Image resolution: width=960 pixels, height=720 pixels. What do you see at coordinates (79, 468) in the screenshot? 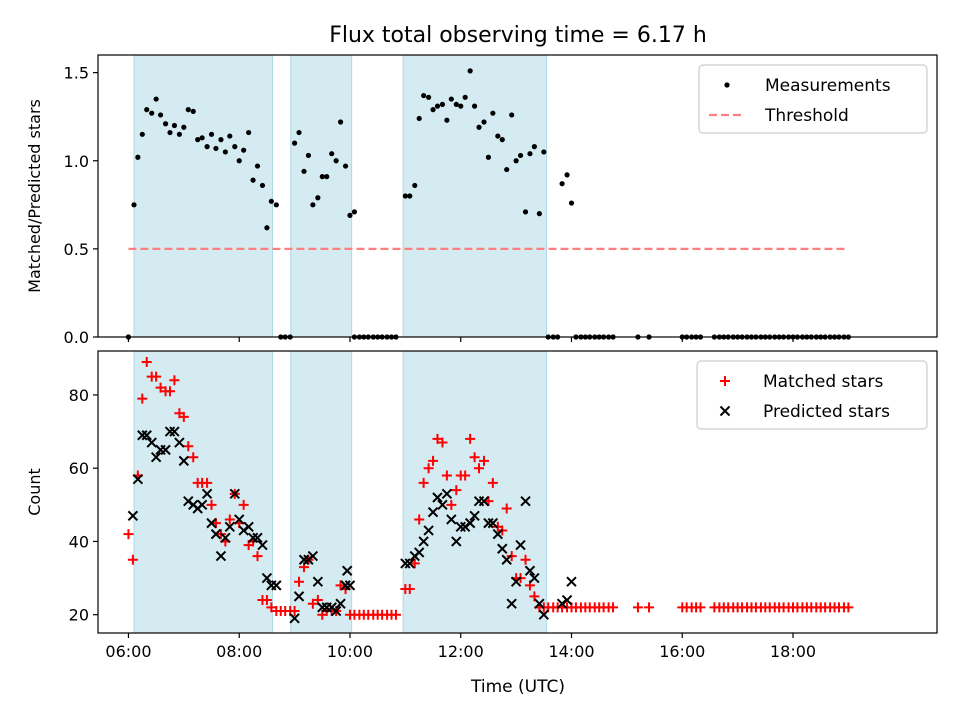
I see `y-tick-label: 60` at bounding box center [79, 468].